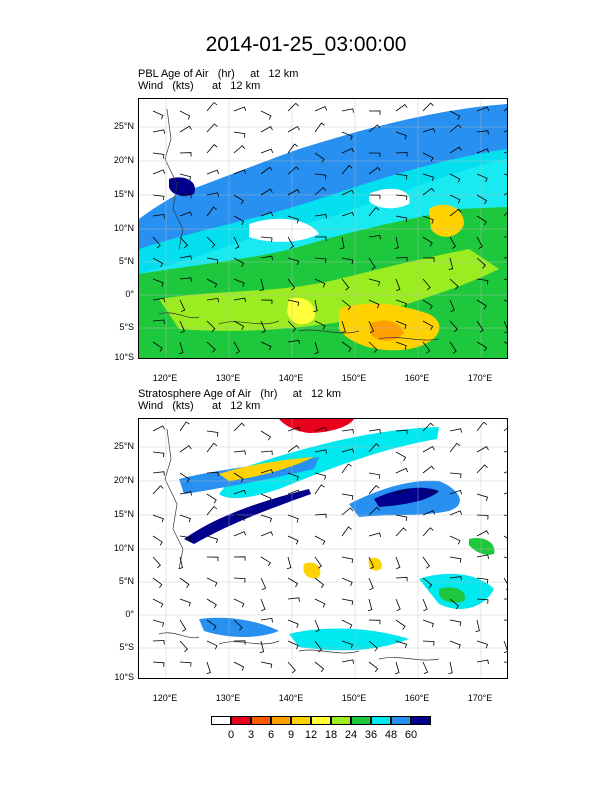 The width and height of the screenshot is (612, 792). I want to click on legend-label-3: 3, so click(251, 735).